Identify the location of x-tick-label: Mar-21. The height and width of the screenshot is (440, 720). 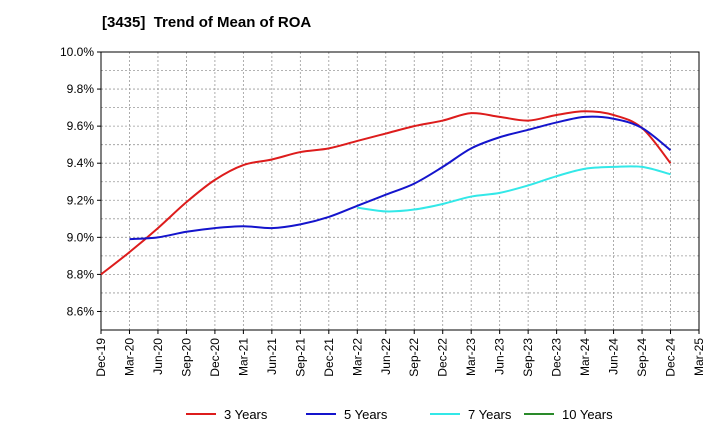
(243, 357).